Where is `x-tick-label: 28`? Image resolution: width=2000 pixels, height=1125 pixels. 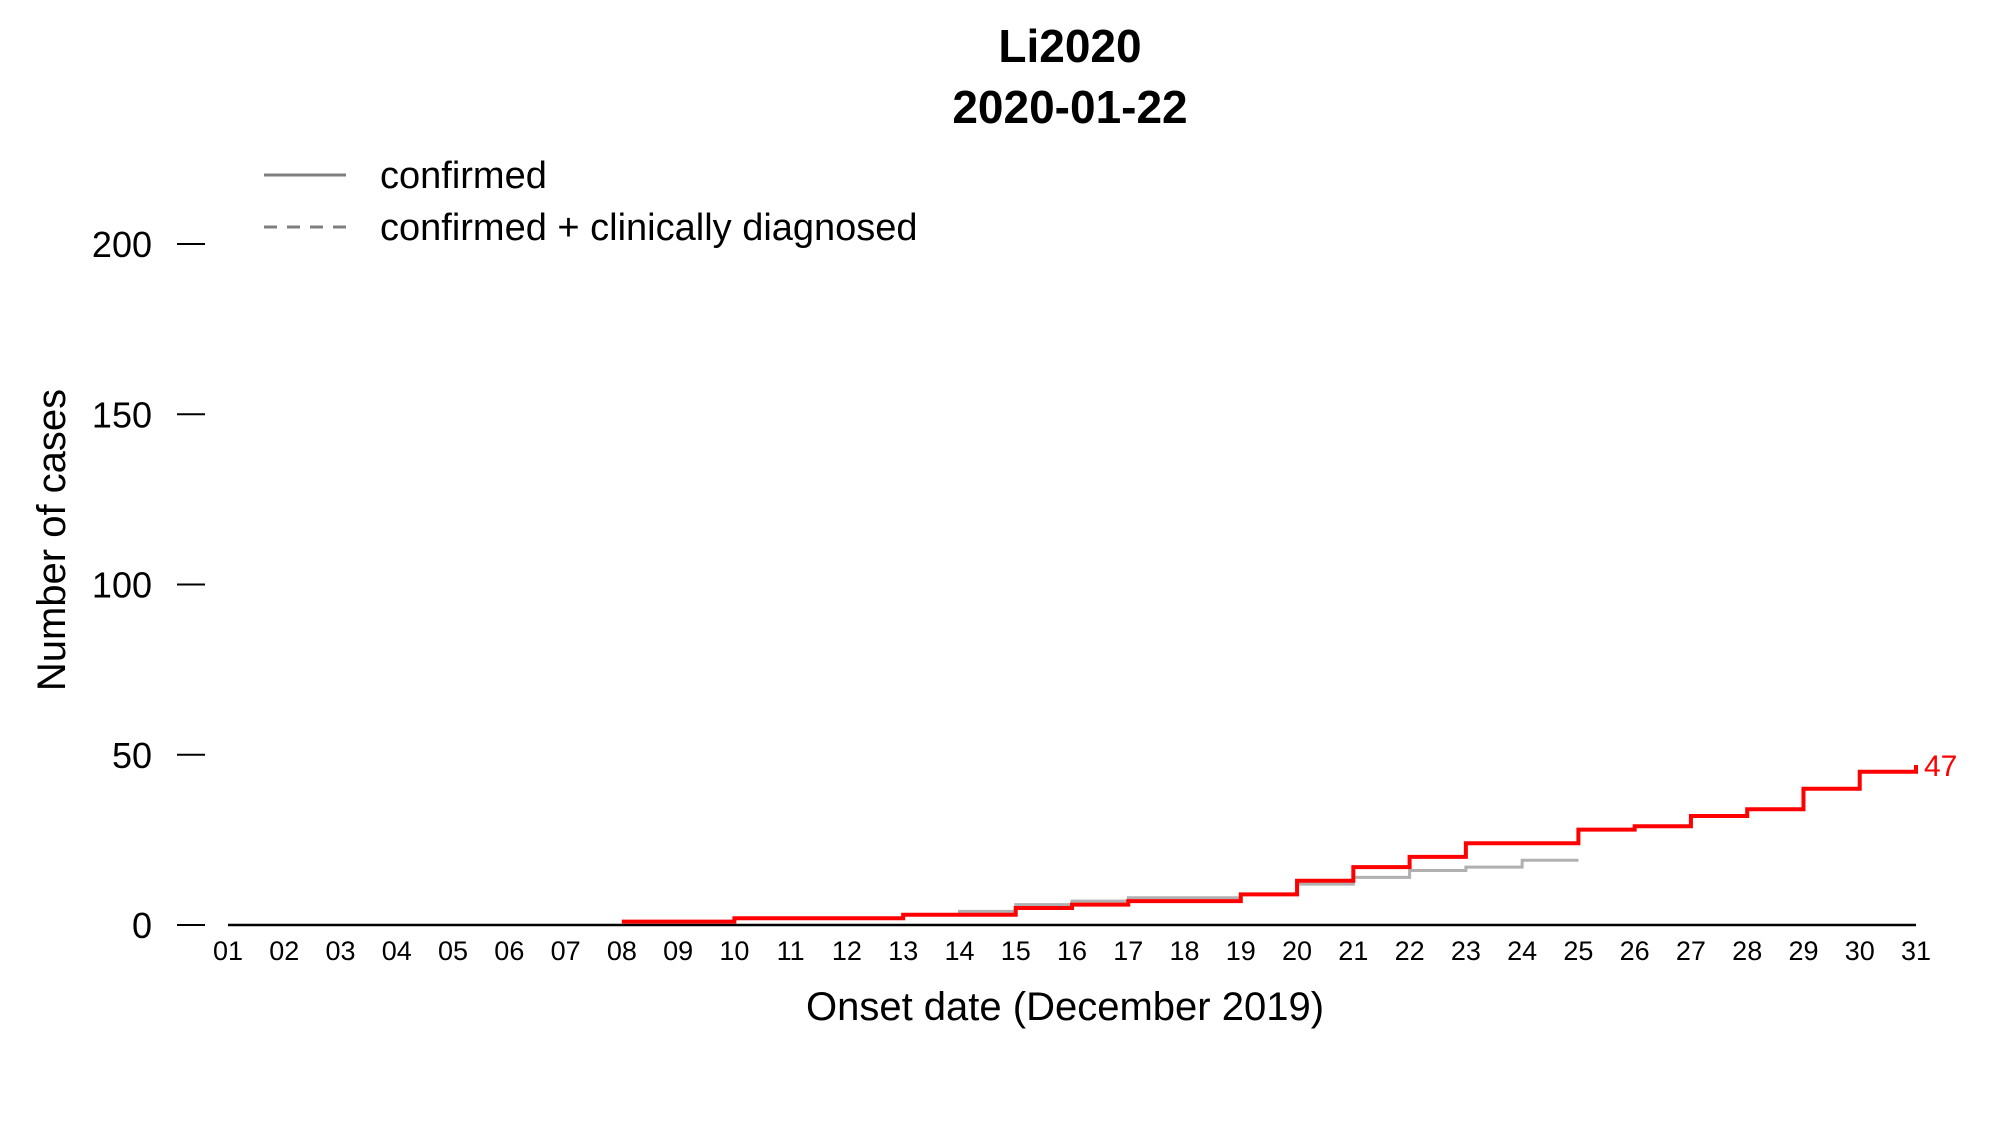 x-tick-label: 28 is located at coordinates (1747, 951).